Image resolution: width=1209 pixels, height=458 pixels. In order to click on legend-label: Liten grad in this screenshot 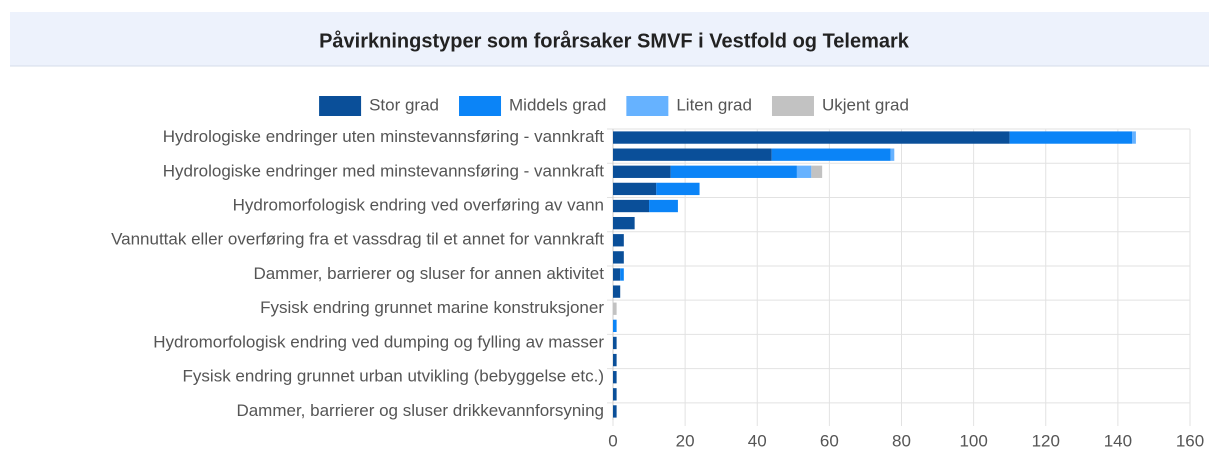, I will do `click(714, 104)`.